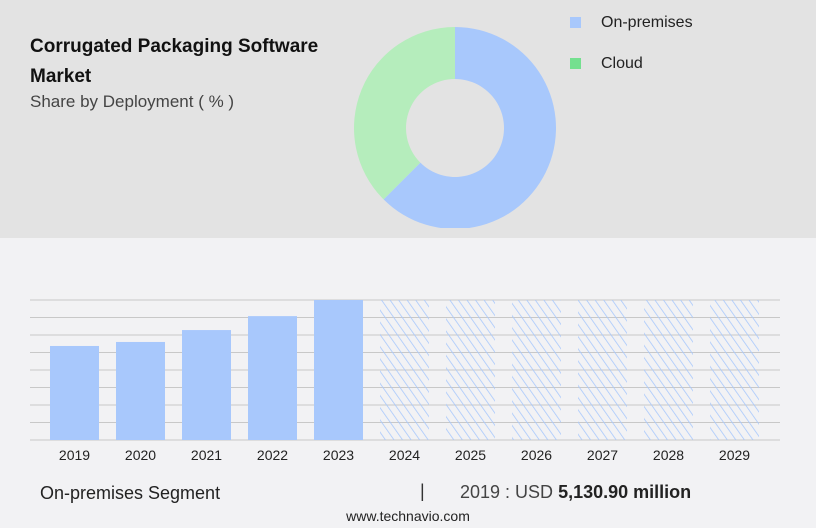 This screenshot has width=816, height=528. Describe the element at coordinates (602, 370) in the screenshot. I see `bar-2027` at that location.